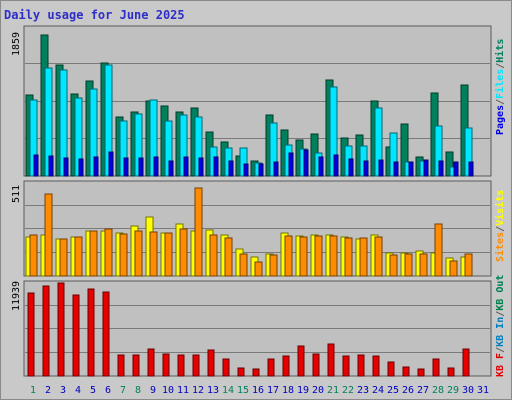 This screenshot has width=512, height=400. I want to click on x-tick-label: 23, so click(363, 390).